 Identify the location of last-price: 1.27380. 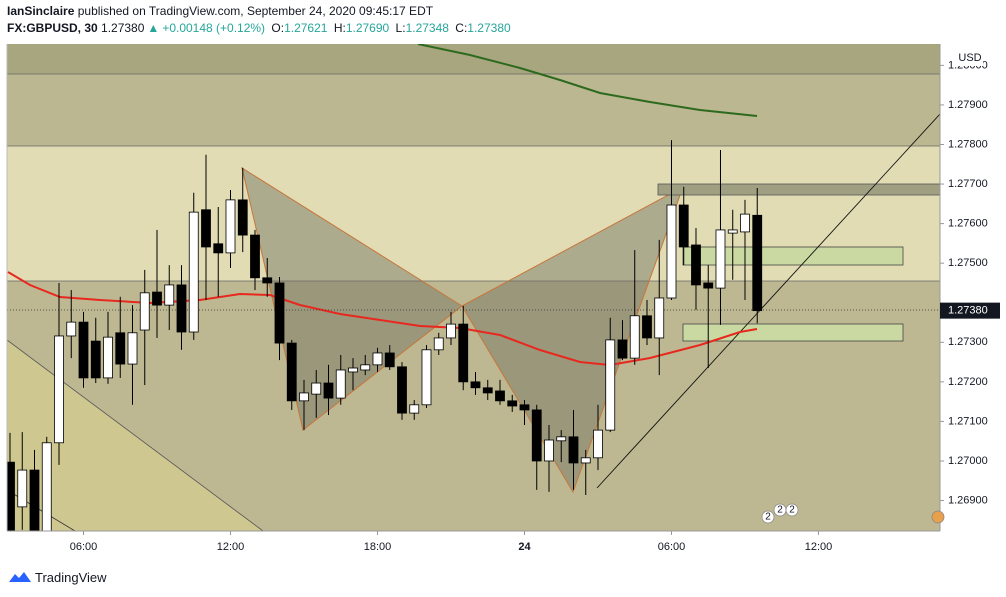
(123, 28).